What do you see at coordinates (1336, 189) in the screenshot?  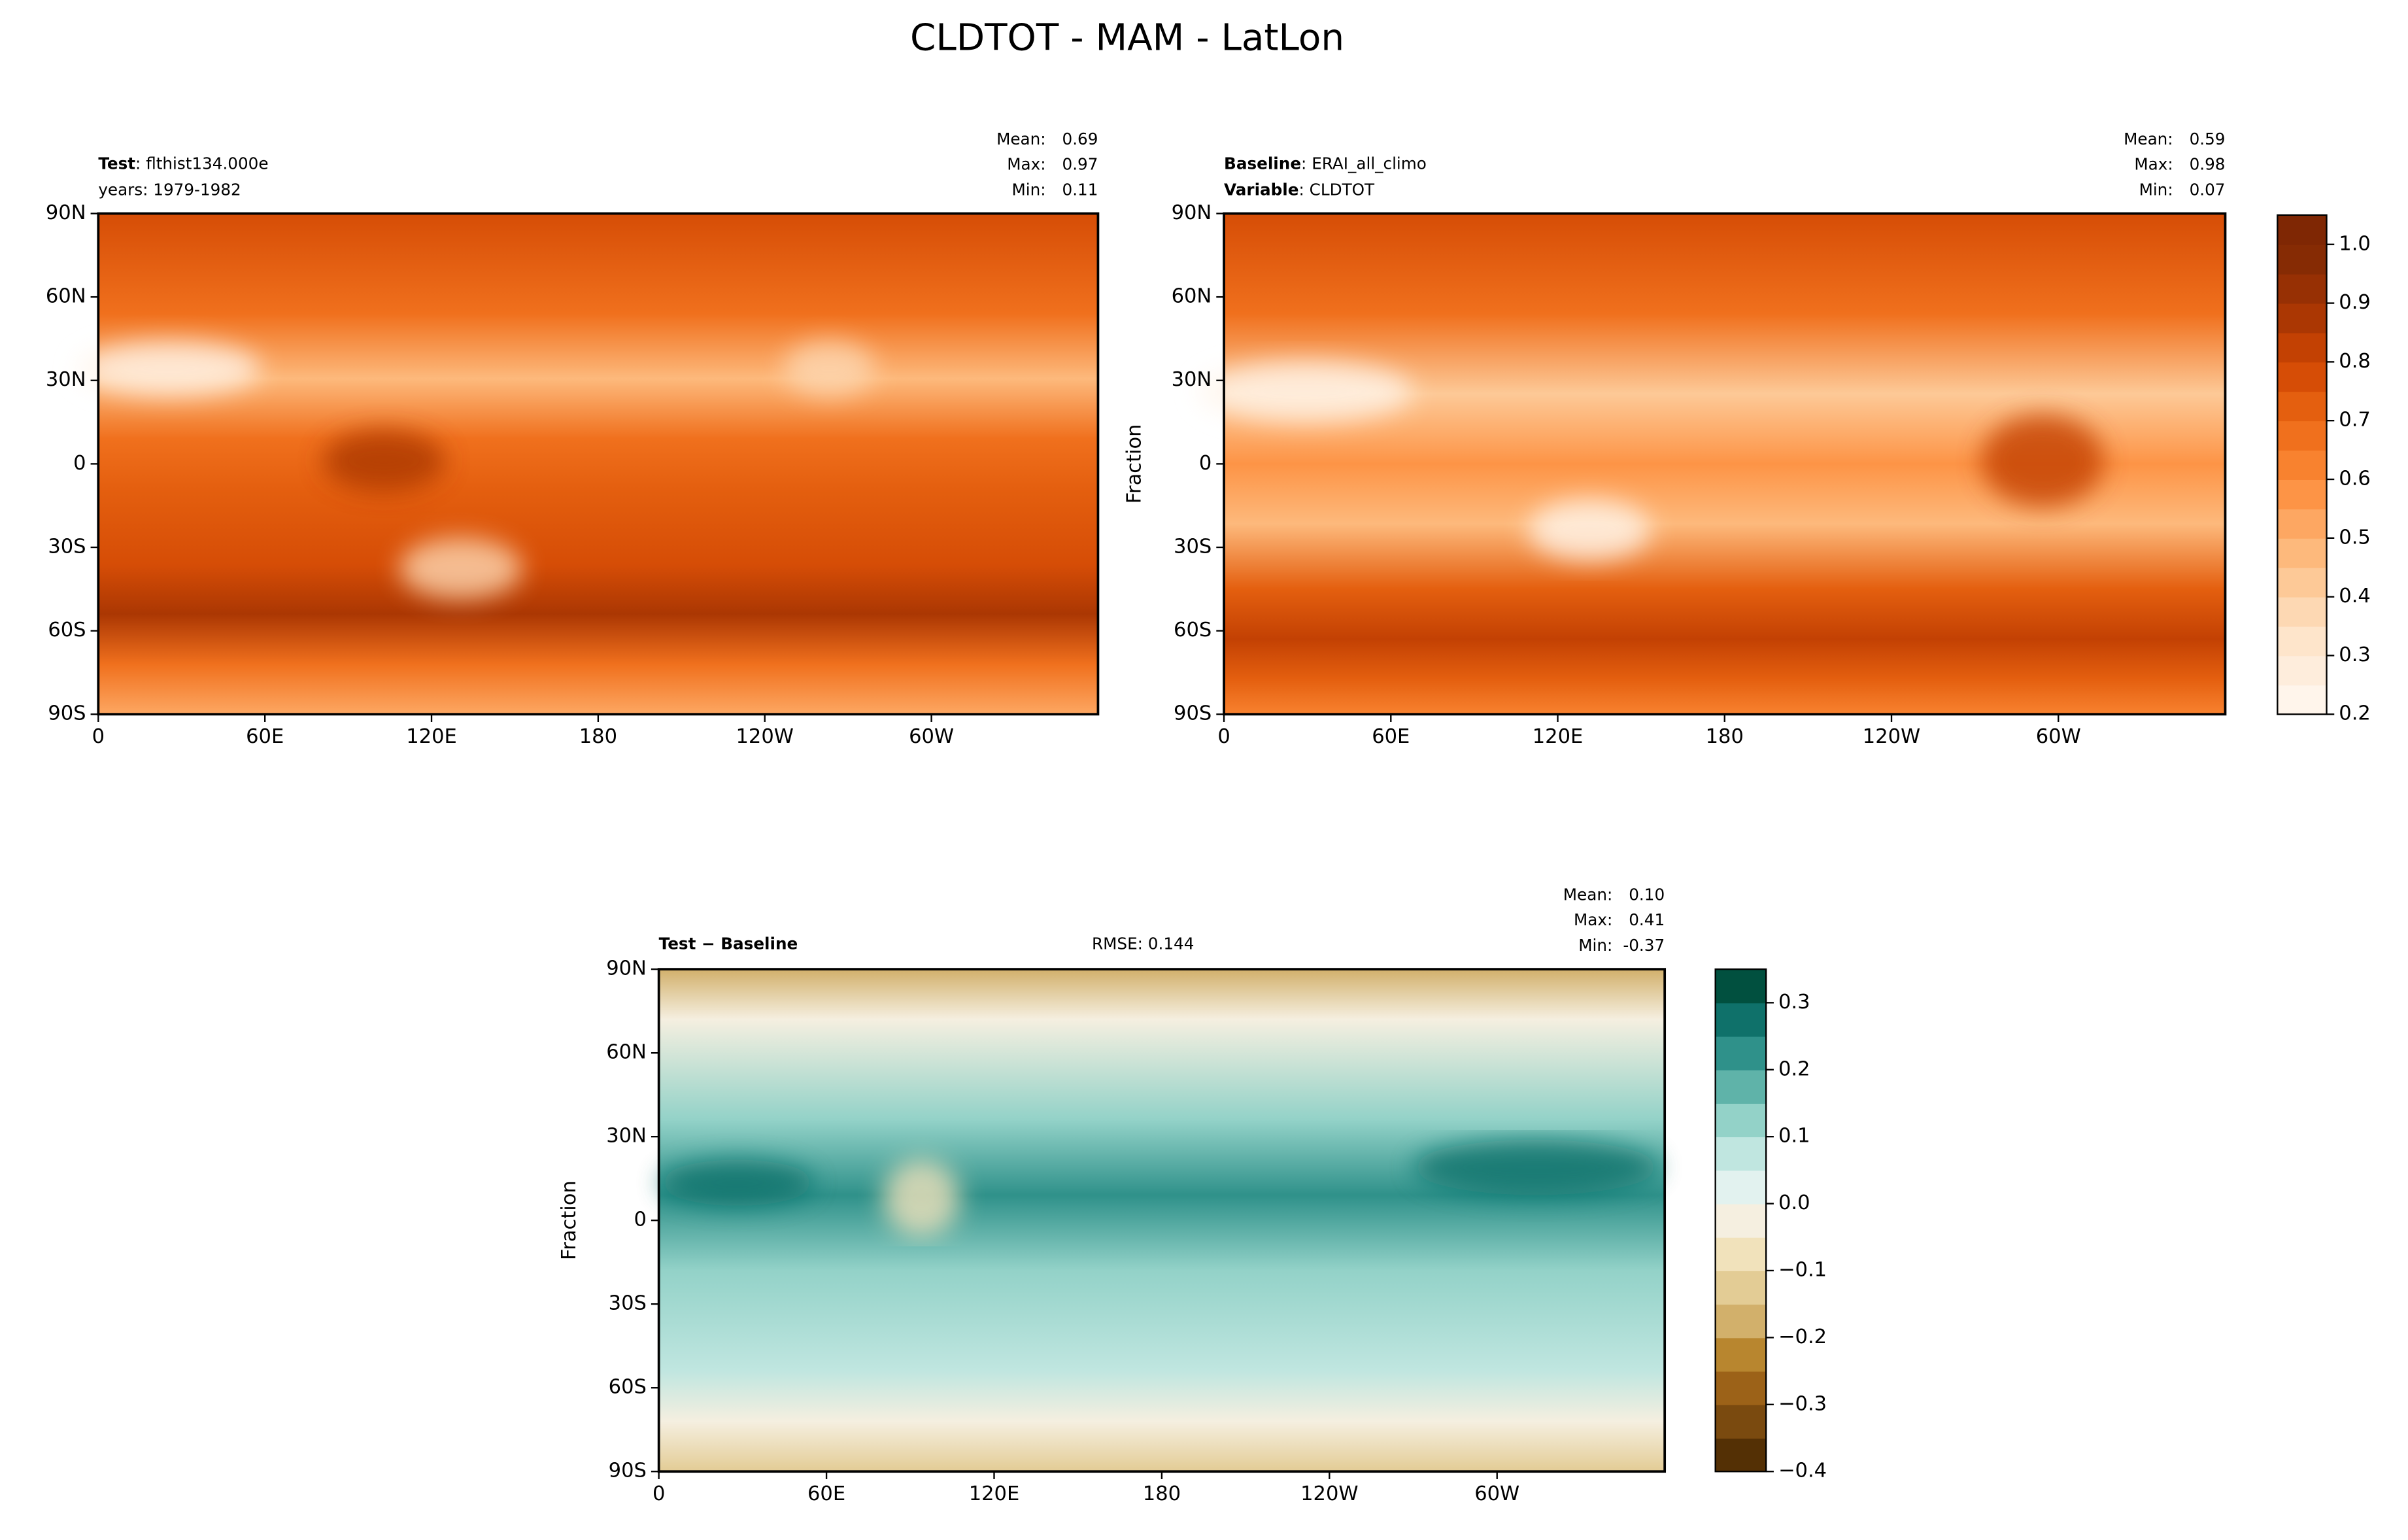 I see `header-text: : CLDTOT` at bounding box center [1336, 189].